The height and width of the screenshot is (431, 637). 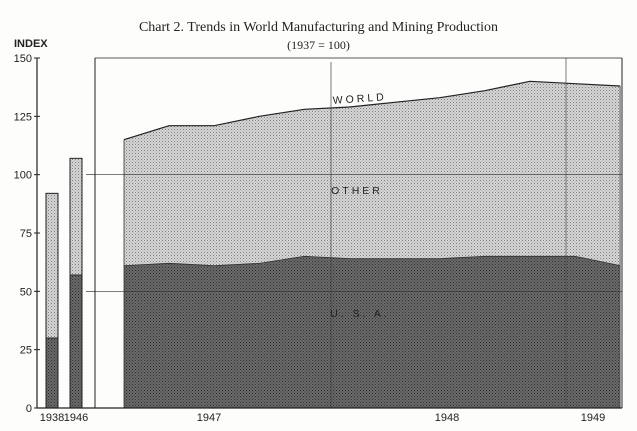 I want to click on series-label-world: WORLD, so click(x=359, y=99).